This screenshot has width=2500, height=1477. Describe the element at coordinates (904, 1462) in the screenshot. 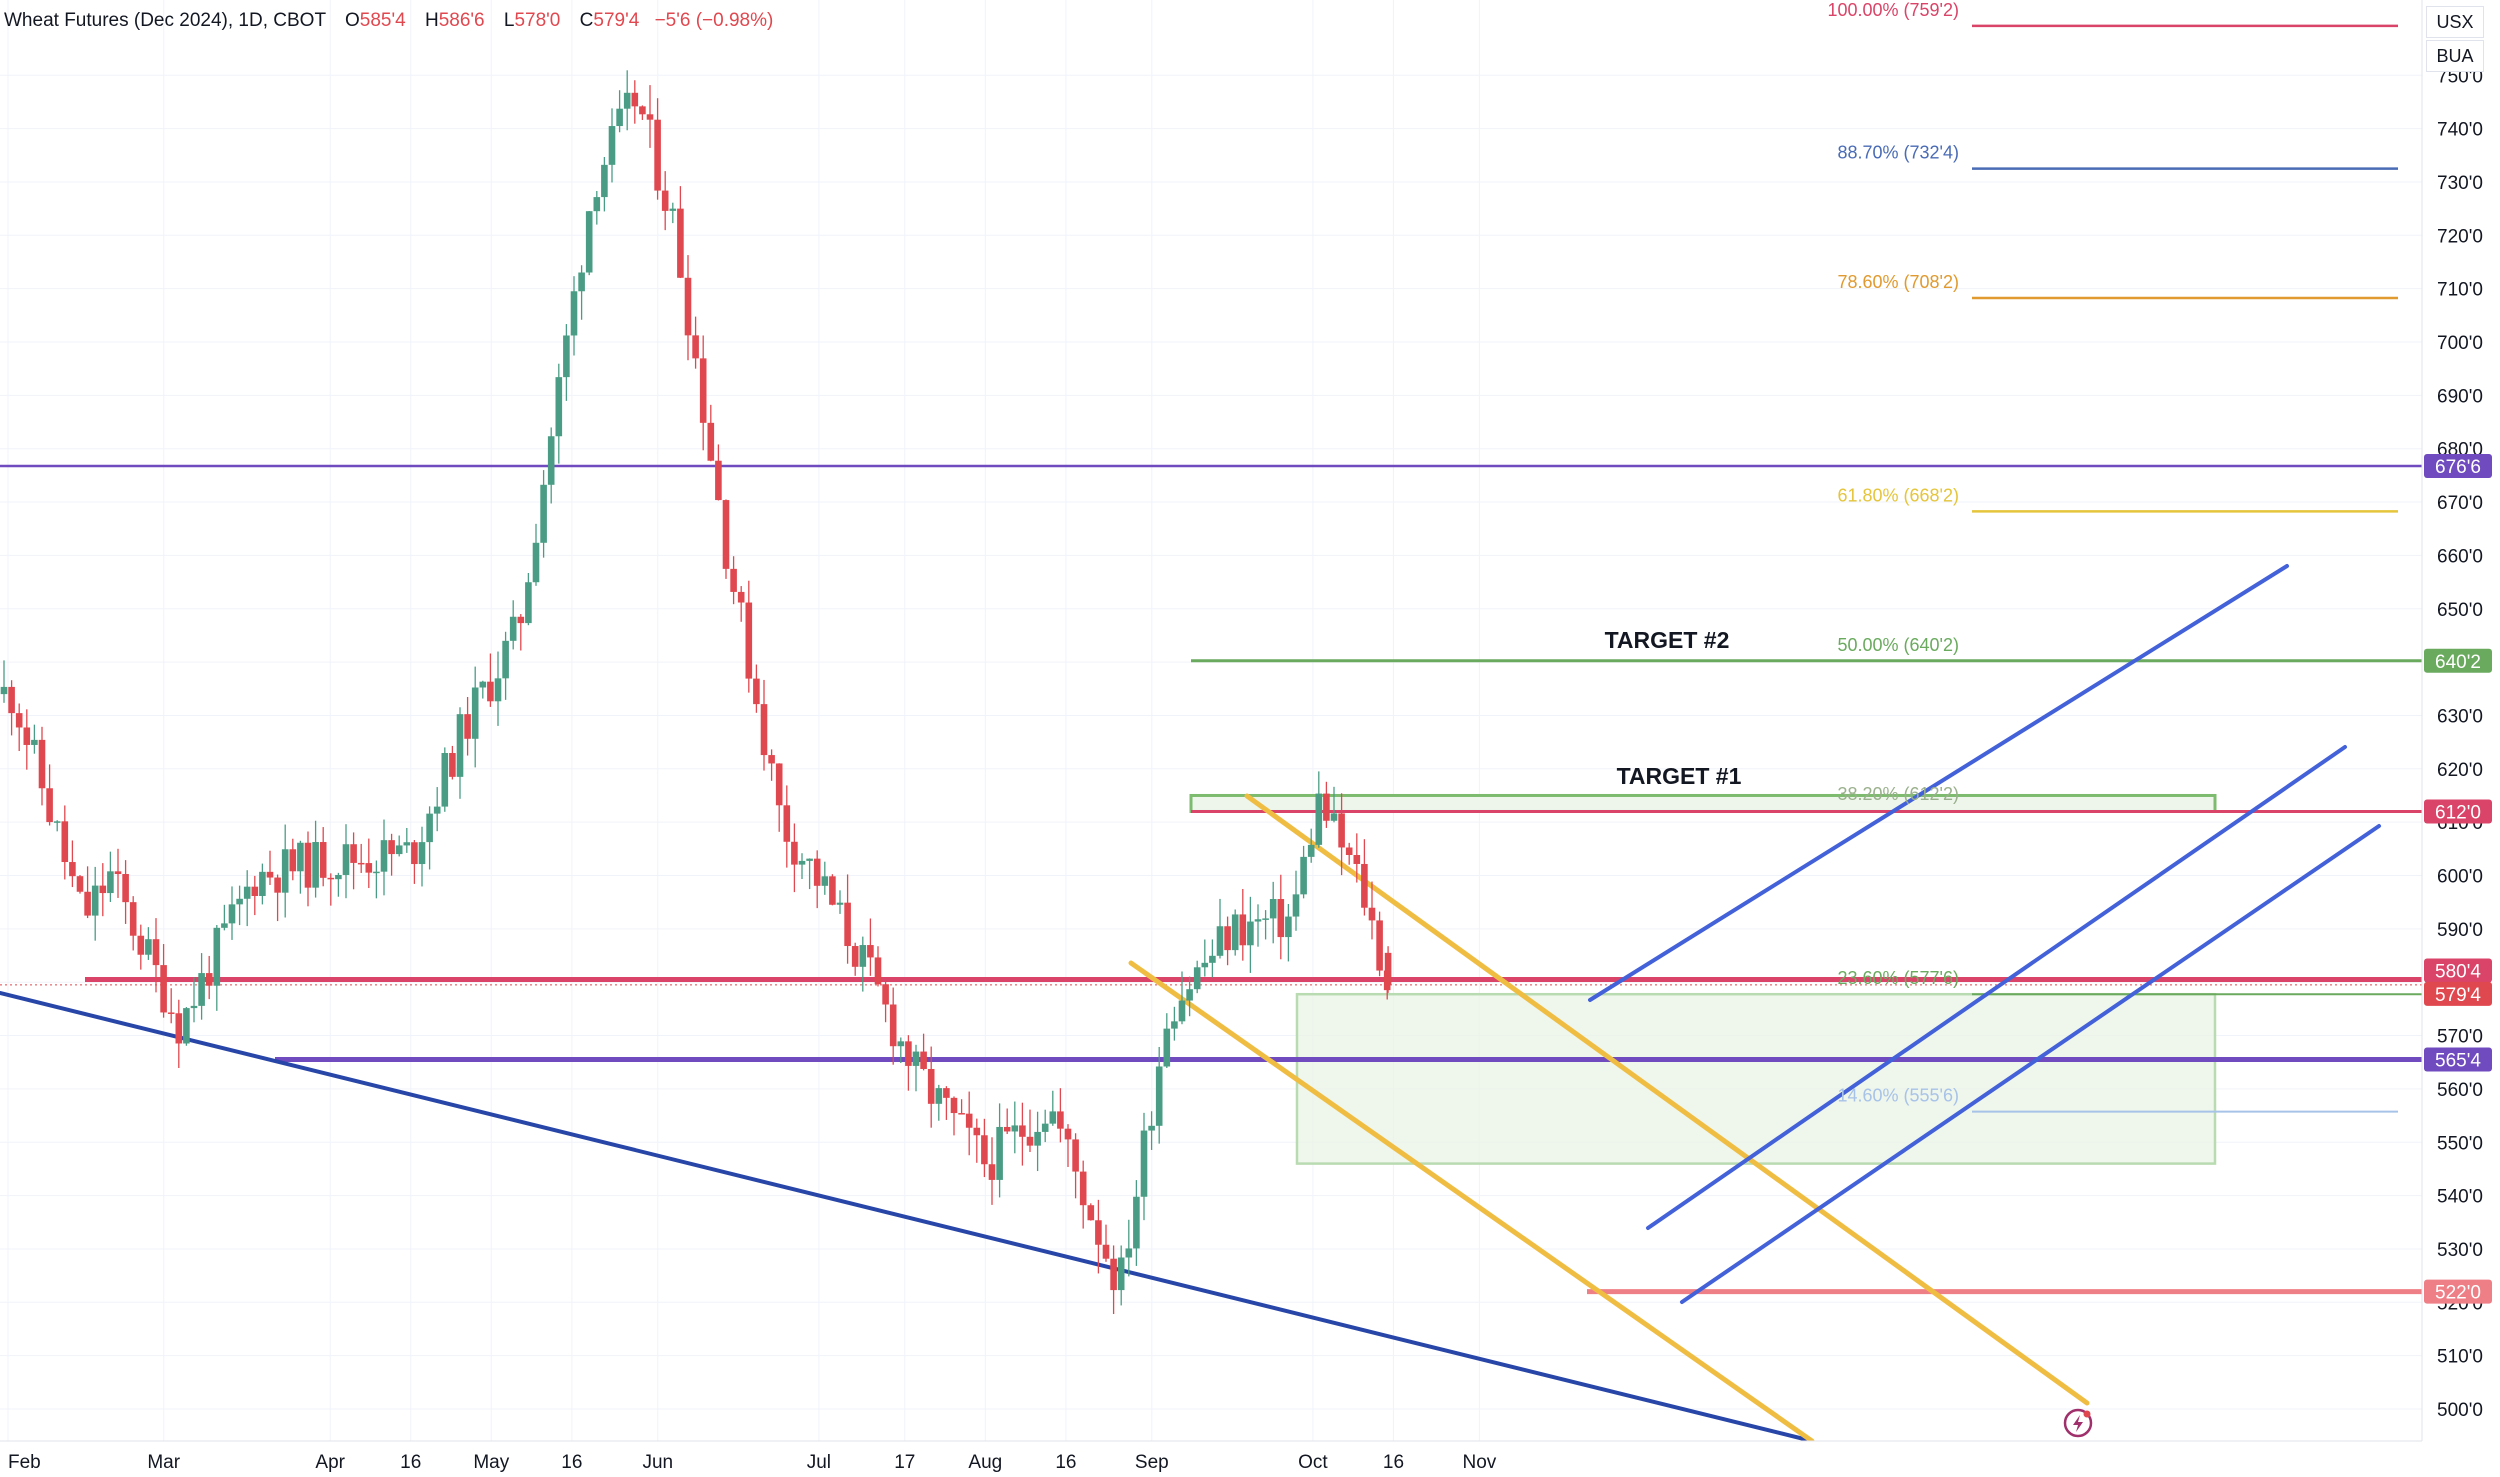

I see `time-tick-label: 17` at that location.